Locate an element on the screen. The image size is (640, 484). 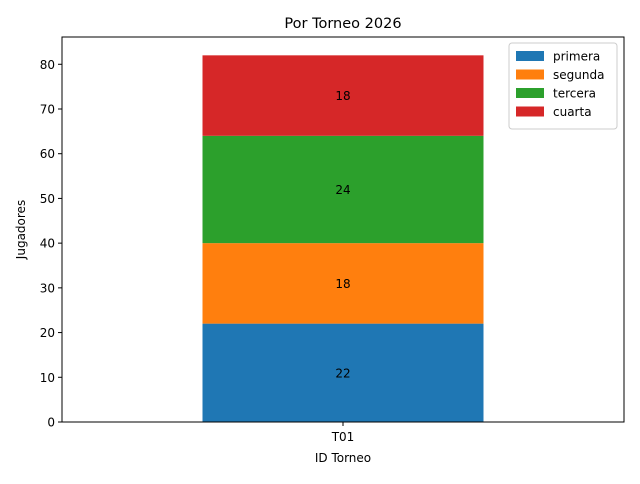
y-tick-label-80: 80 is located at coordinates (47, 65).